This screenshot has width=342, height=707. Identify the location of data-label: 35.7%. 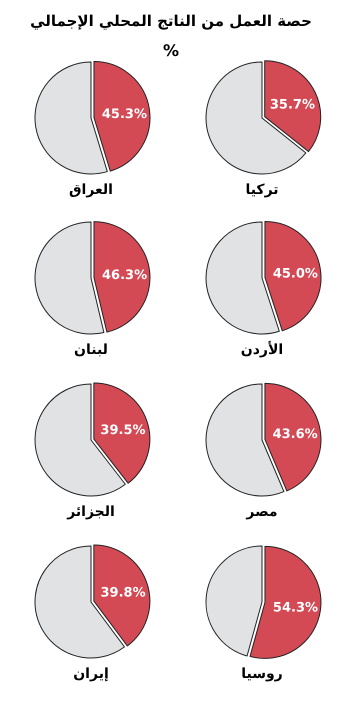
(292, 104).